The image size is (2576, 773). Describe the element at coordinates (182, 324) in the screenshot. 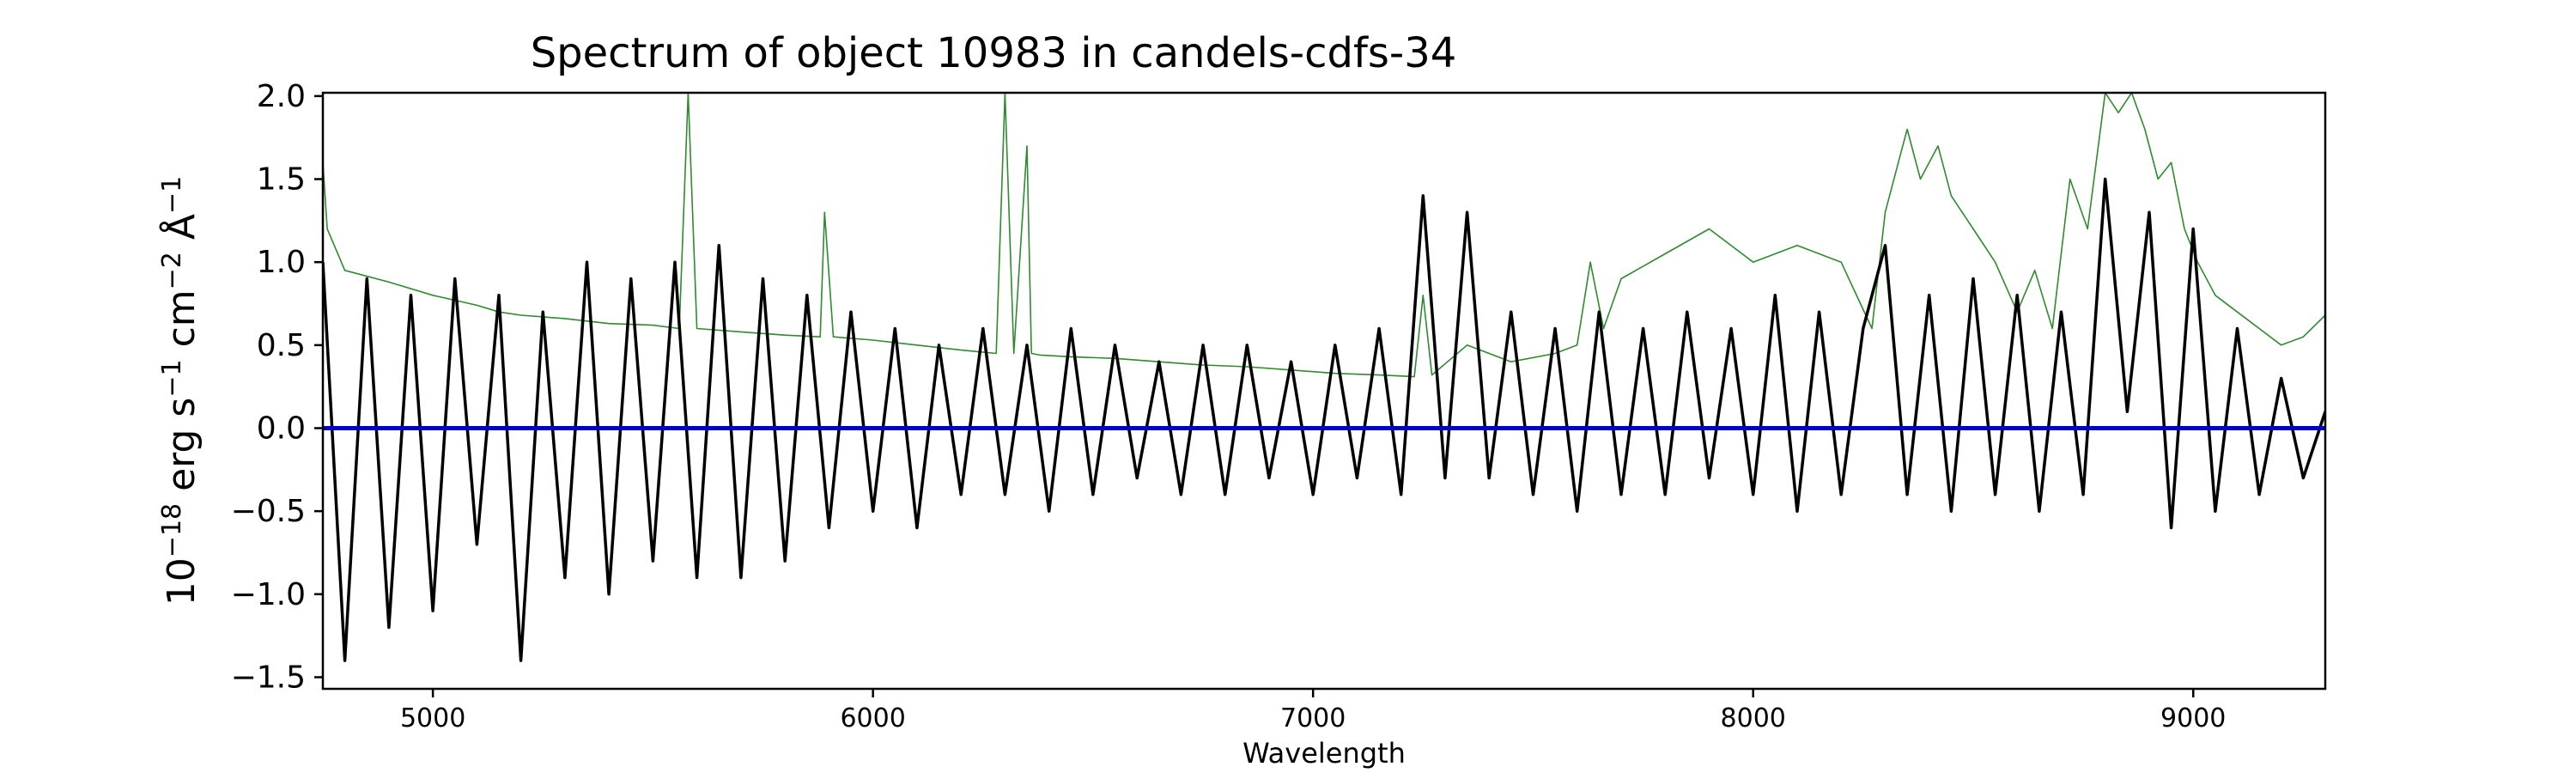

I see `y-axis-label-unit2: cm` at that location.